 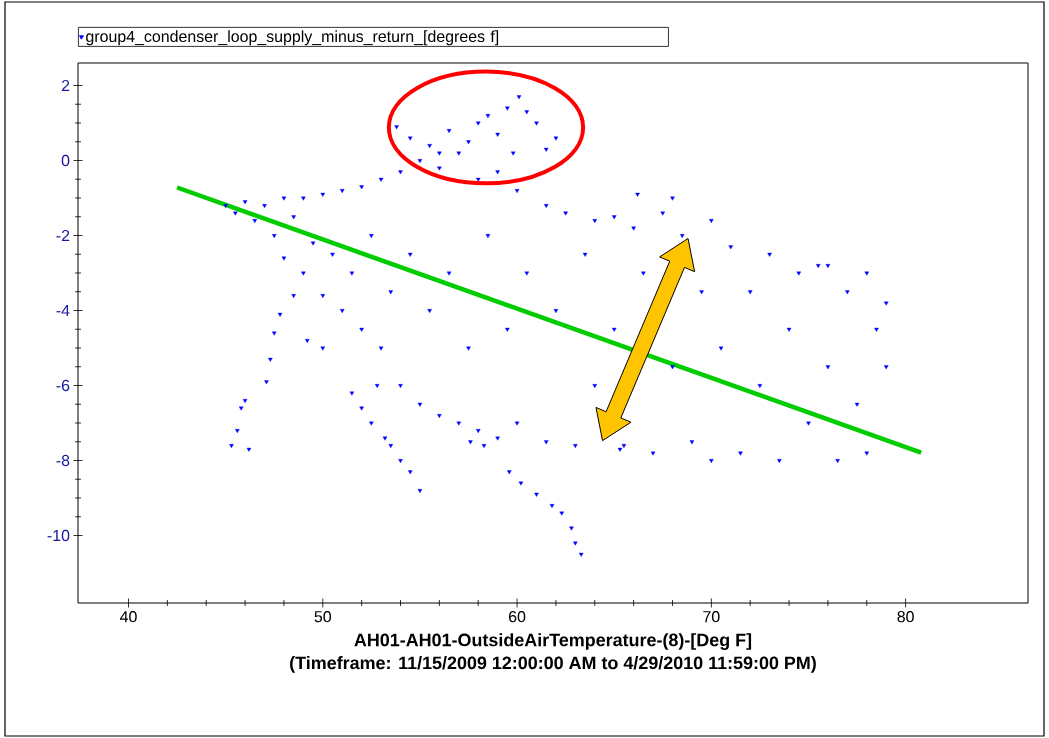 What do you see at coordinates (65, 85) in the screenshot?
I see `y-tick-label: 2` at bounding box center [65, 85].